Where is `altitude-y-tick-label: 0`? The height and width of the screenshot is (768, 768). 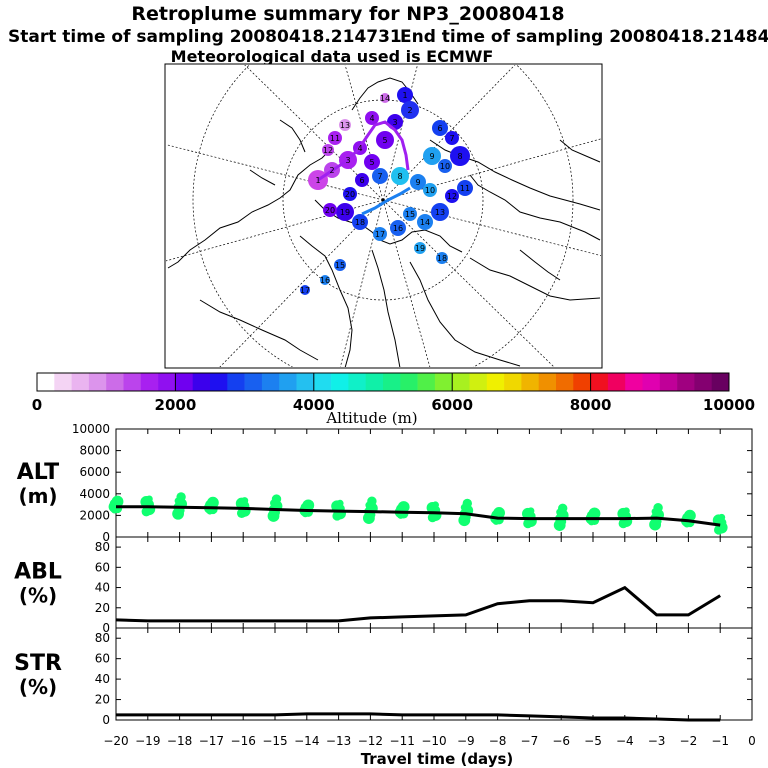 altitude-y-tick-label: 0 is located at coordinates (106, 537).